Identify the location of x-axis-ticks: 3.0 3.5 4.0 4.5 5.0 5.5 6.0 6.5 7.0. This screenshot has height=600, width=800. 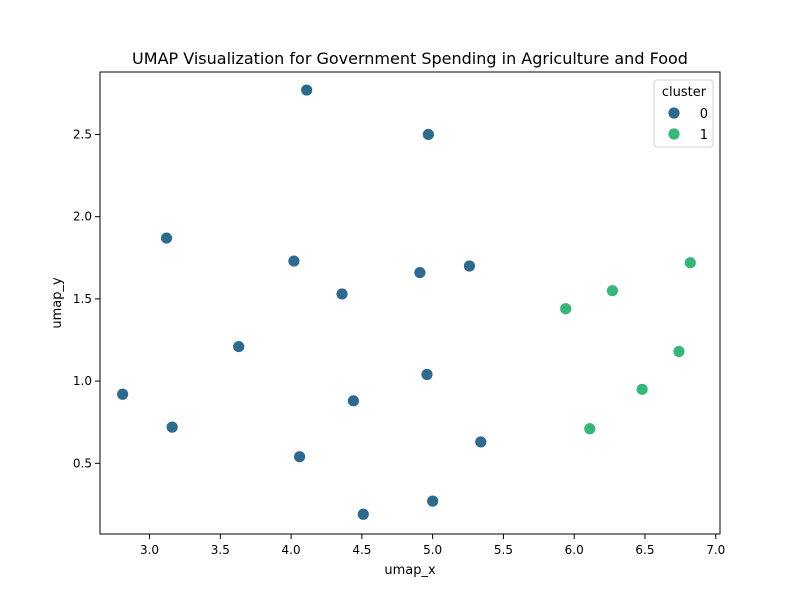
(432, 545).